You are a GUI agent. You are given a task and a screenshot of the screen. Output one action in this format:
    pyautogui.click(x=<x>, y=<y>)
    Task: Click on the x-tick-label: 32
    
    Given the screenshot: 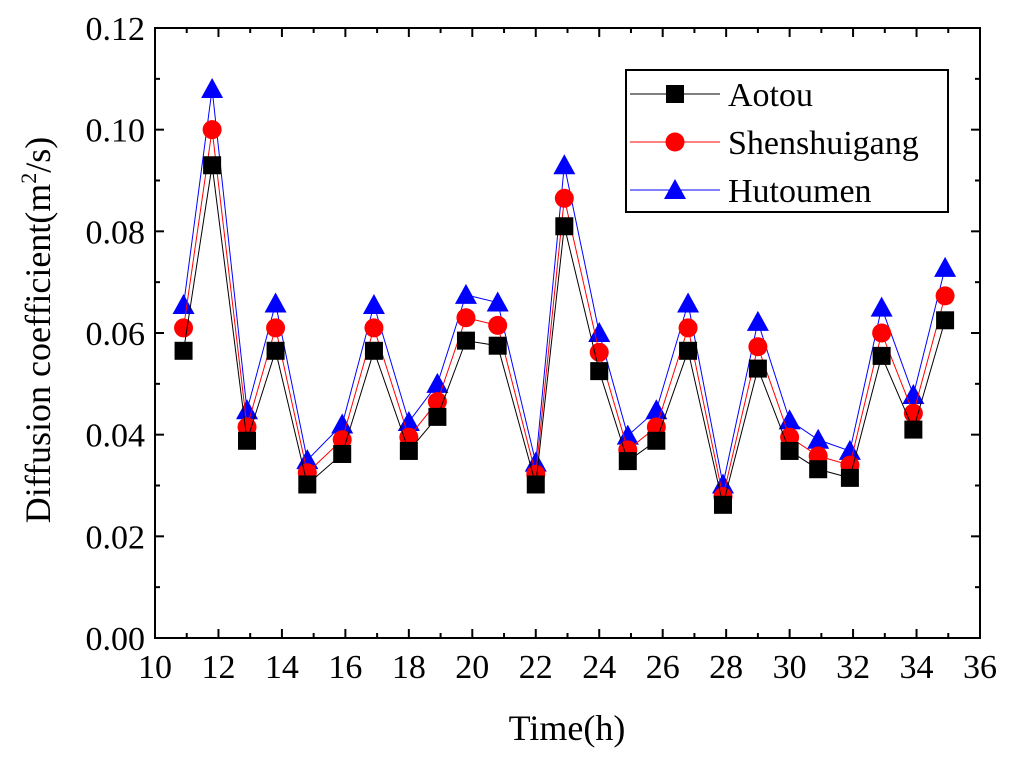 What is the action you would take?
    pyautogui.click(x=853, y=667)
    